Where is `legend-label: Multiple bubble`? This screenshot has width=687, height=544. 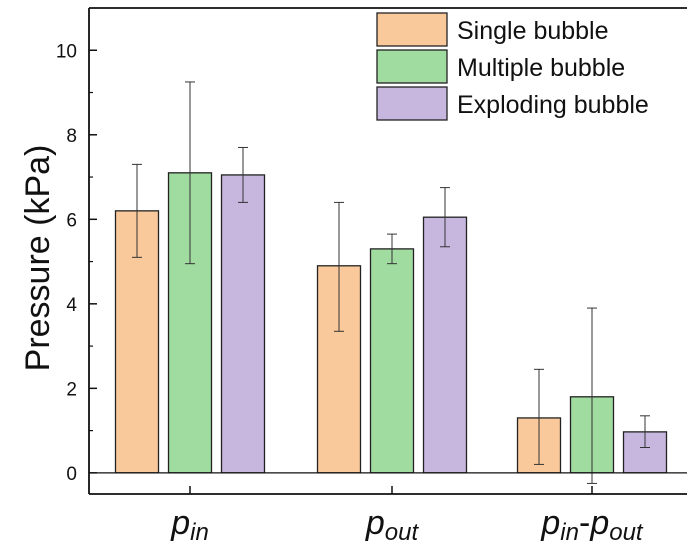 legend-label: Multiple bubble is located at coordinates (541, 68).